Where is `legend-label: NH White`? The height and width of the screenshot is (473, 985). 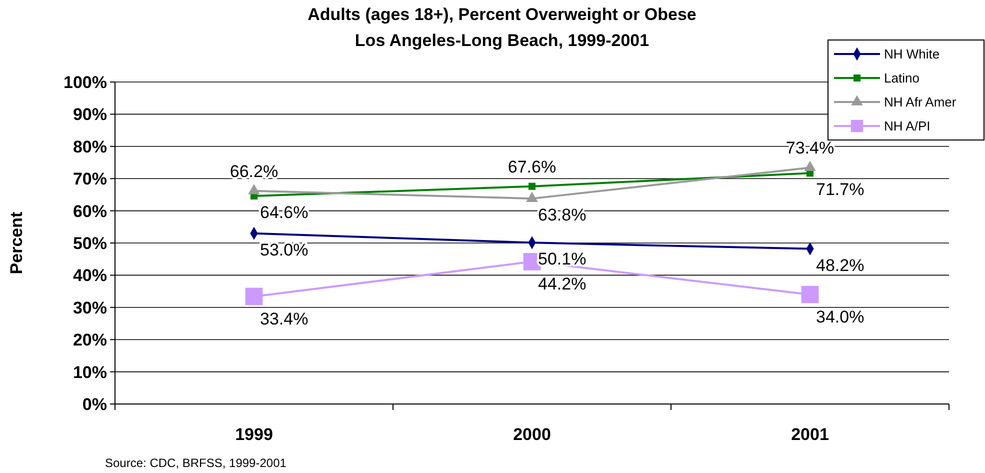 legend-label: NH White is located at coordinates (912, 54).